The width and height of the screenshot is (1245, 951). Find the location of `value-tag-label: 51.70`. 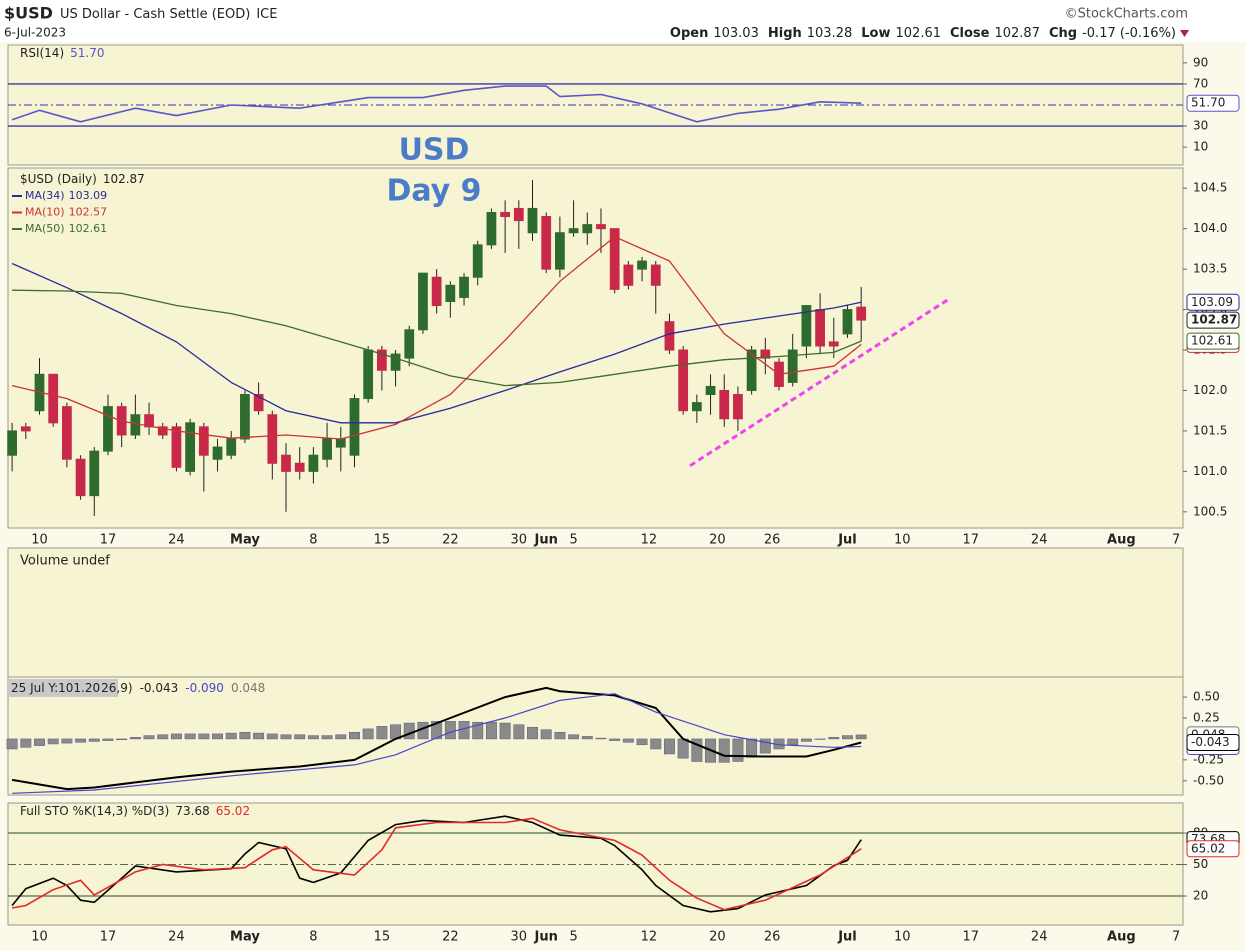

value-tag-label: 51.70 is located at coordinates (1208, 103).